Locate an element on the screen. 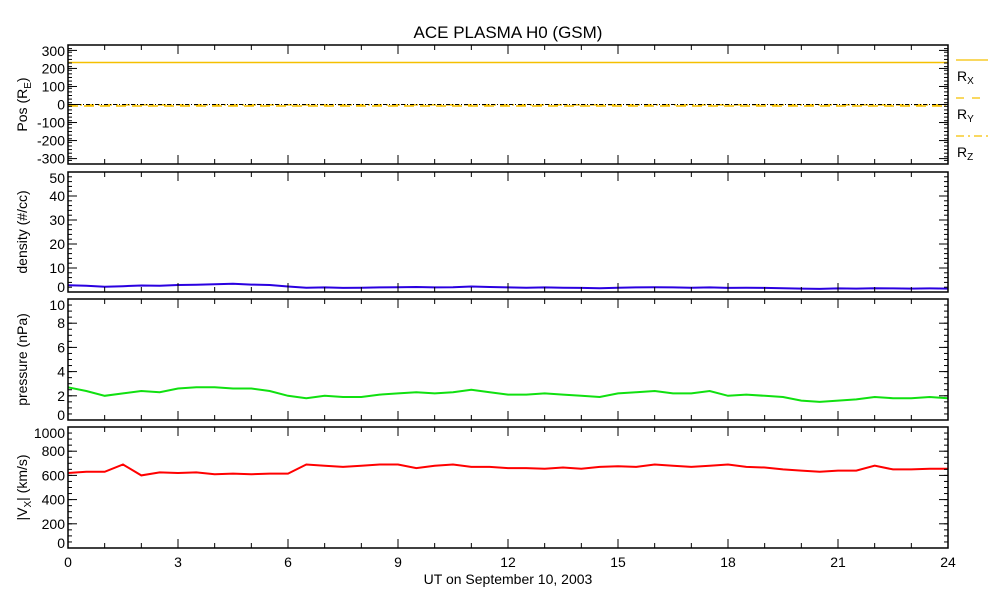 Image resolution: width=993 pixels, height=605 pixels. y-tick-label: 100 is located at coordinates (54, 86).